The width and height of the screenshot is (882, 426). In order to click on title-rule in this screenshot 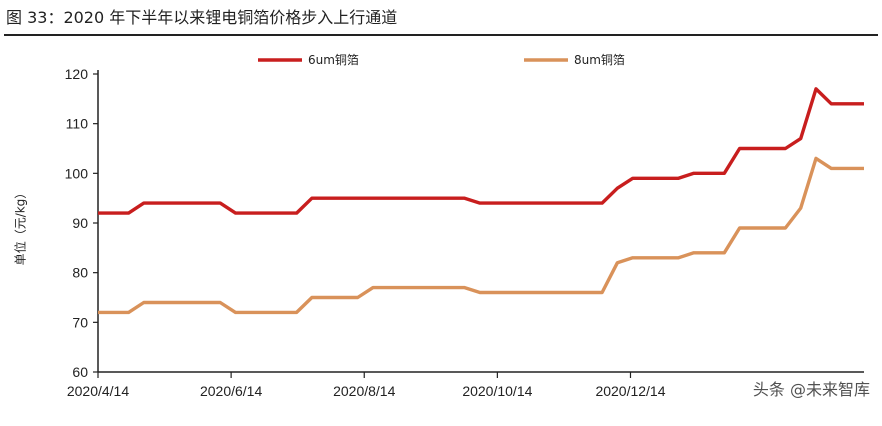, I will do `click(441, 35)`.